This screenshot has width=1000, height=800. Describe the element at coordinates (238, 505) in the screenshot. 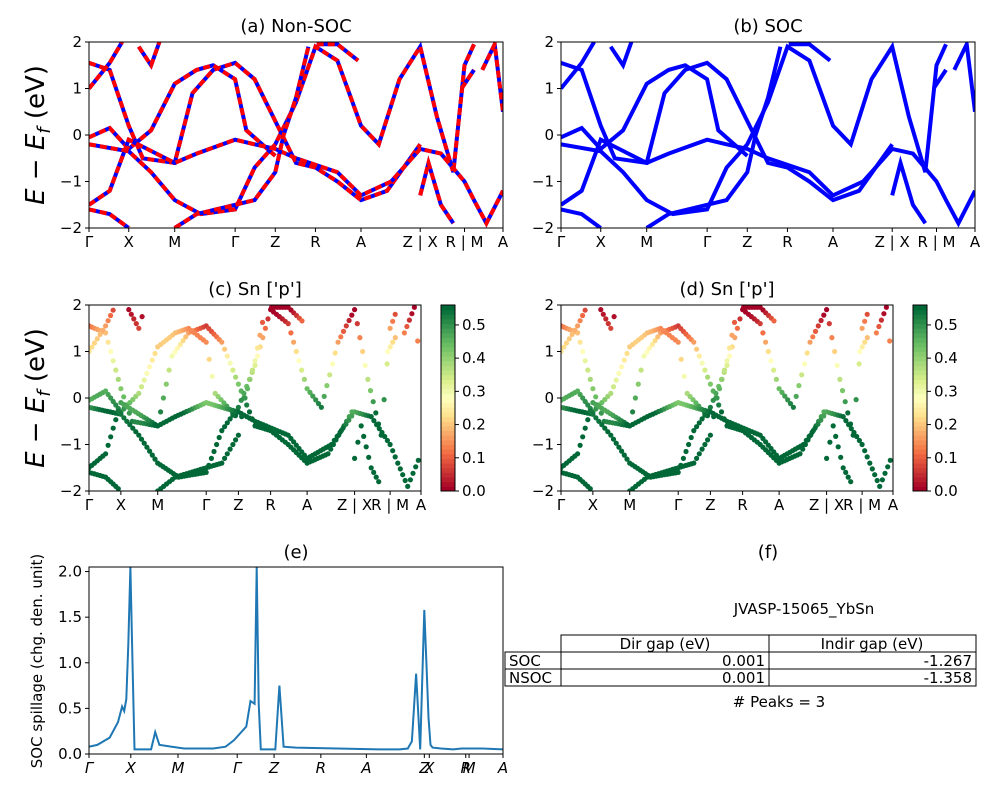

I see `xtick-label: Z` at that location.